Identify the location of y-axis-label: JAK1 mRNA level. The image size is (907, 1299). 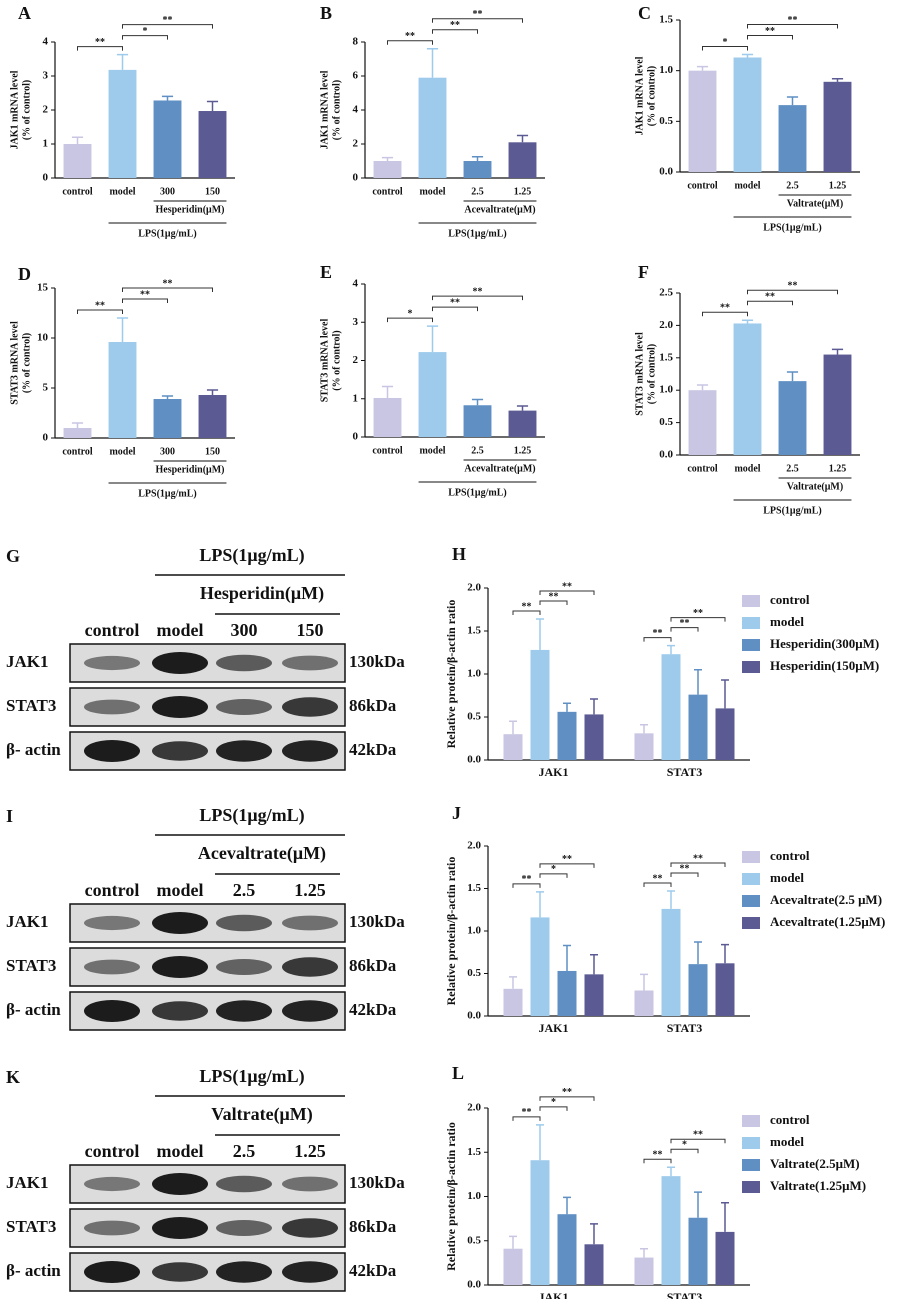
(14, 109).